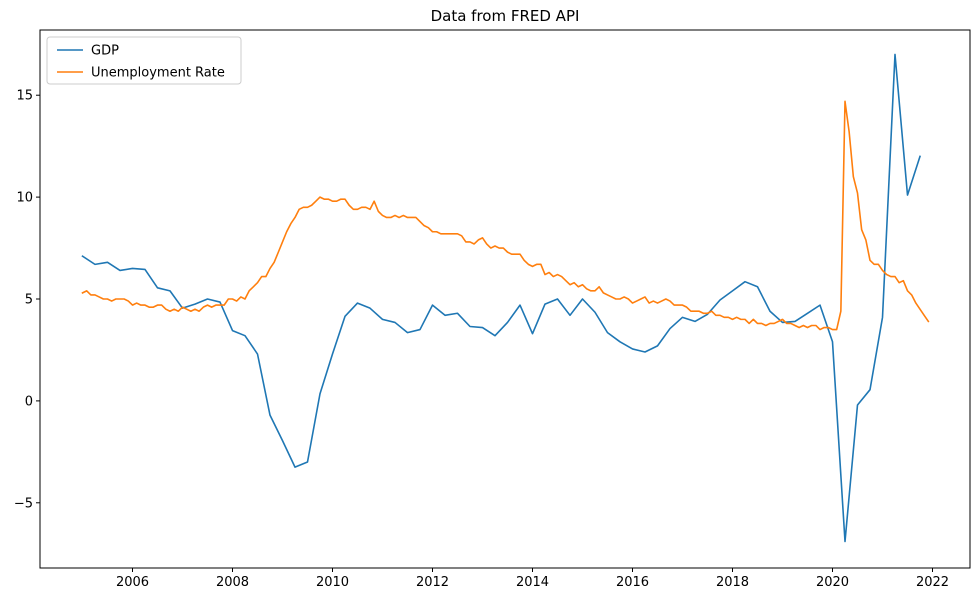  Describe the element at coordinates (832, 582) in the screenshot. I see `x-tick-label: 2020` at that location.